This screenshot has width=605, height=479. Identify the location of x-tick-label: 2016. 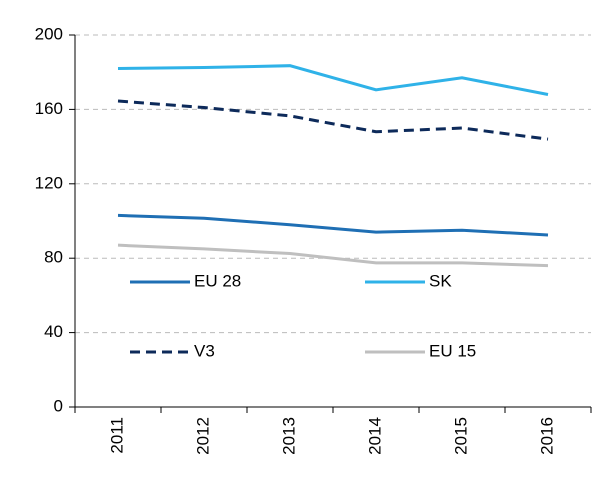
(546, 436).